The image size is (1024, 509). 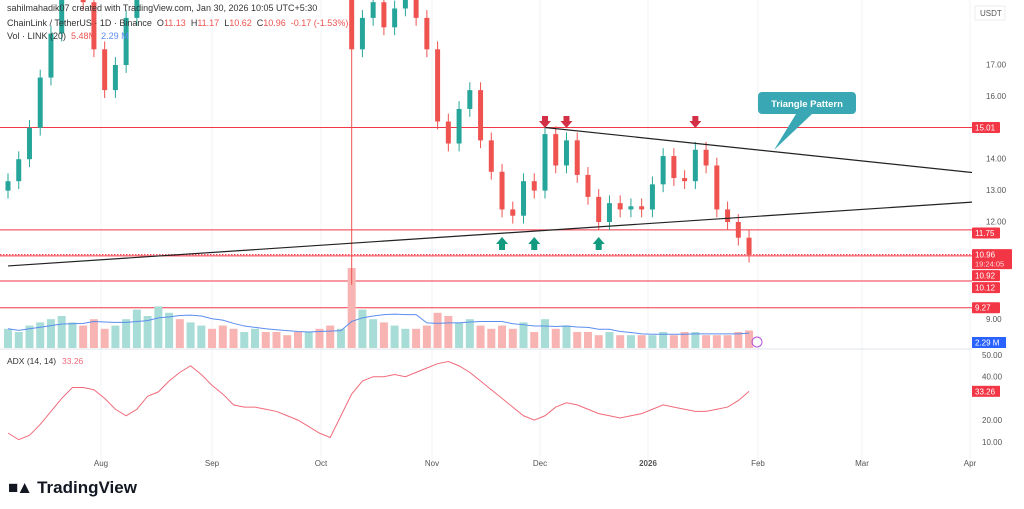 I want to click on volume-title: Vol · LINK (20), so click(x=37, y=36).